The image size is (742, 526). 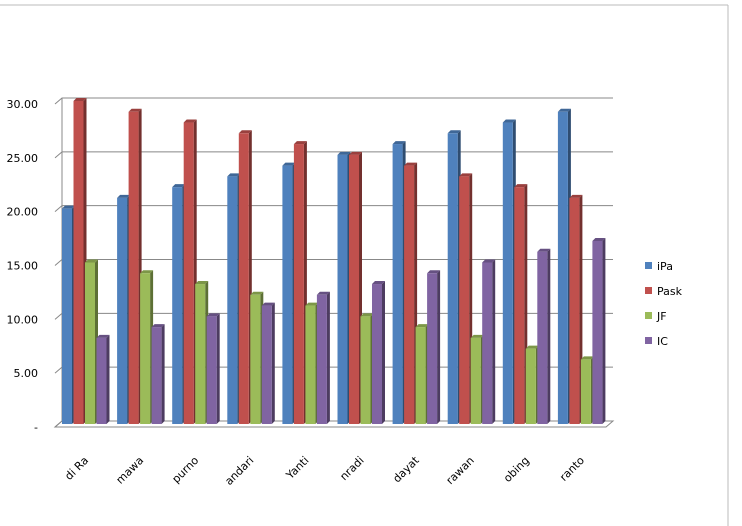 What do you see at coordinates (26, 373) in the screenshot?
I see `y-tick-label: 5.00` at bounding box center [26, 373].